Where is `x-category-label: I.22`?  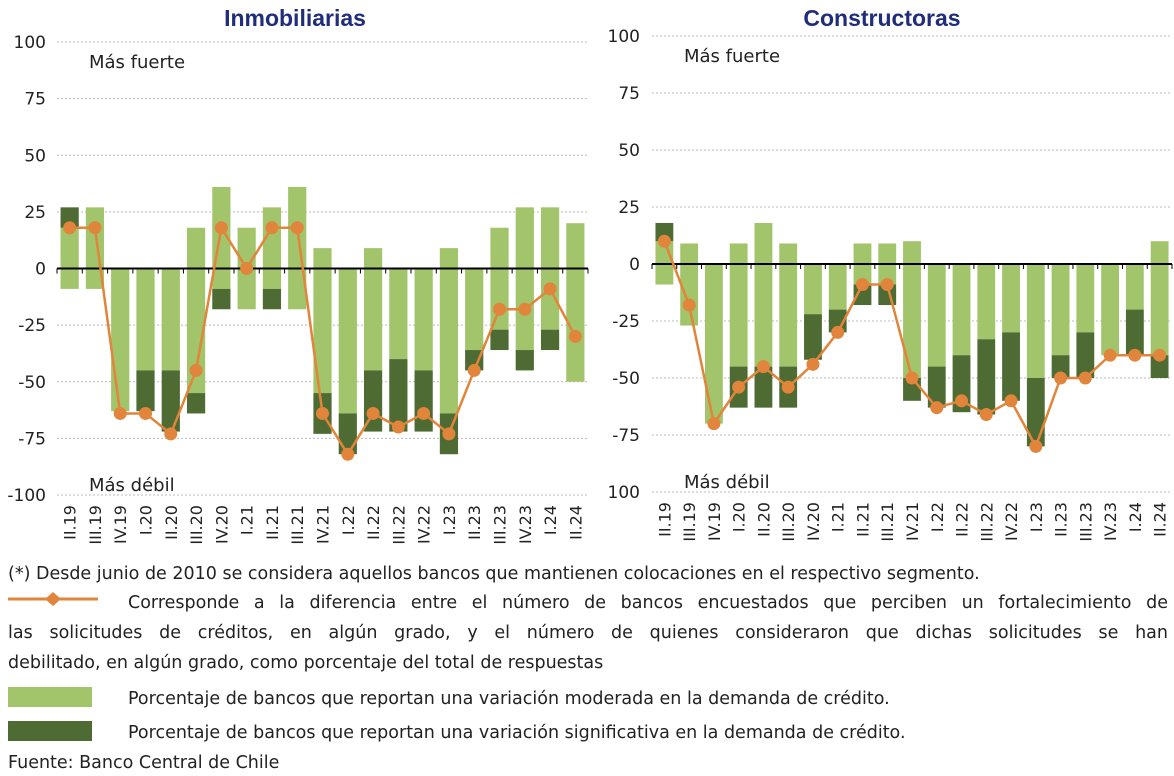
x-category-label: I.22 is located at coordinates (348, 520).